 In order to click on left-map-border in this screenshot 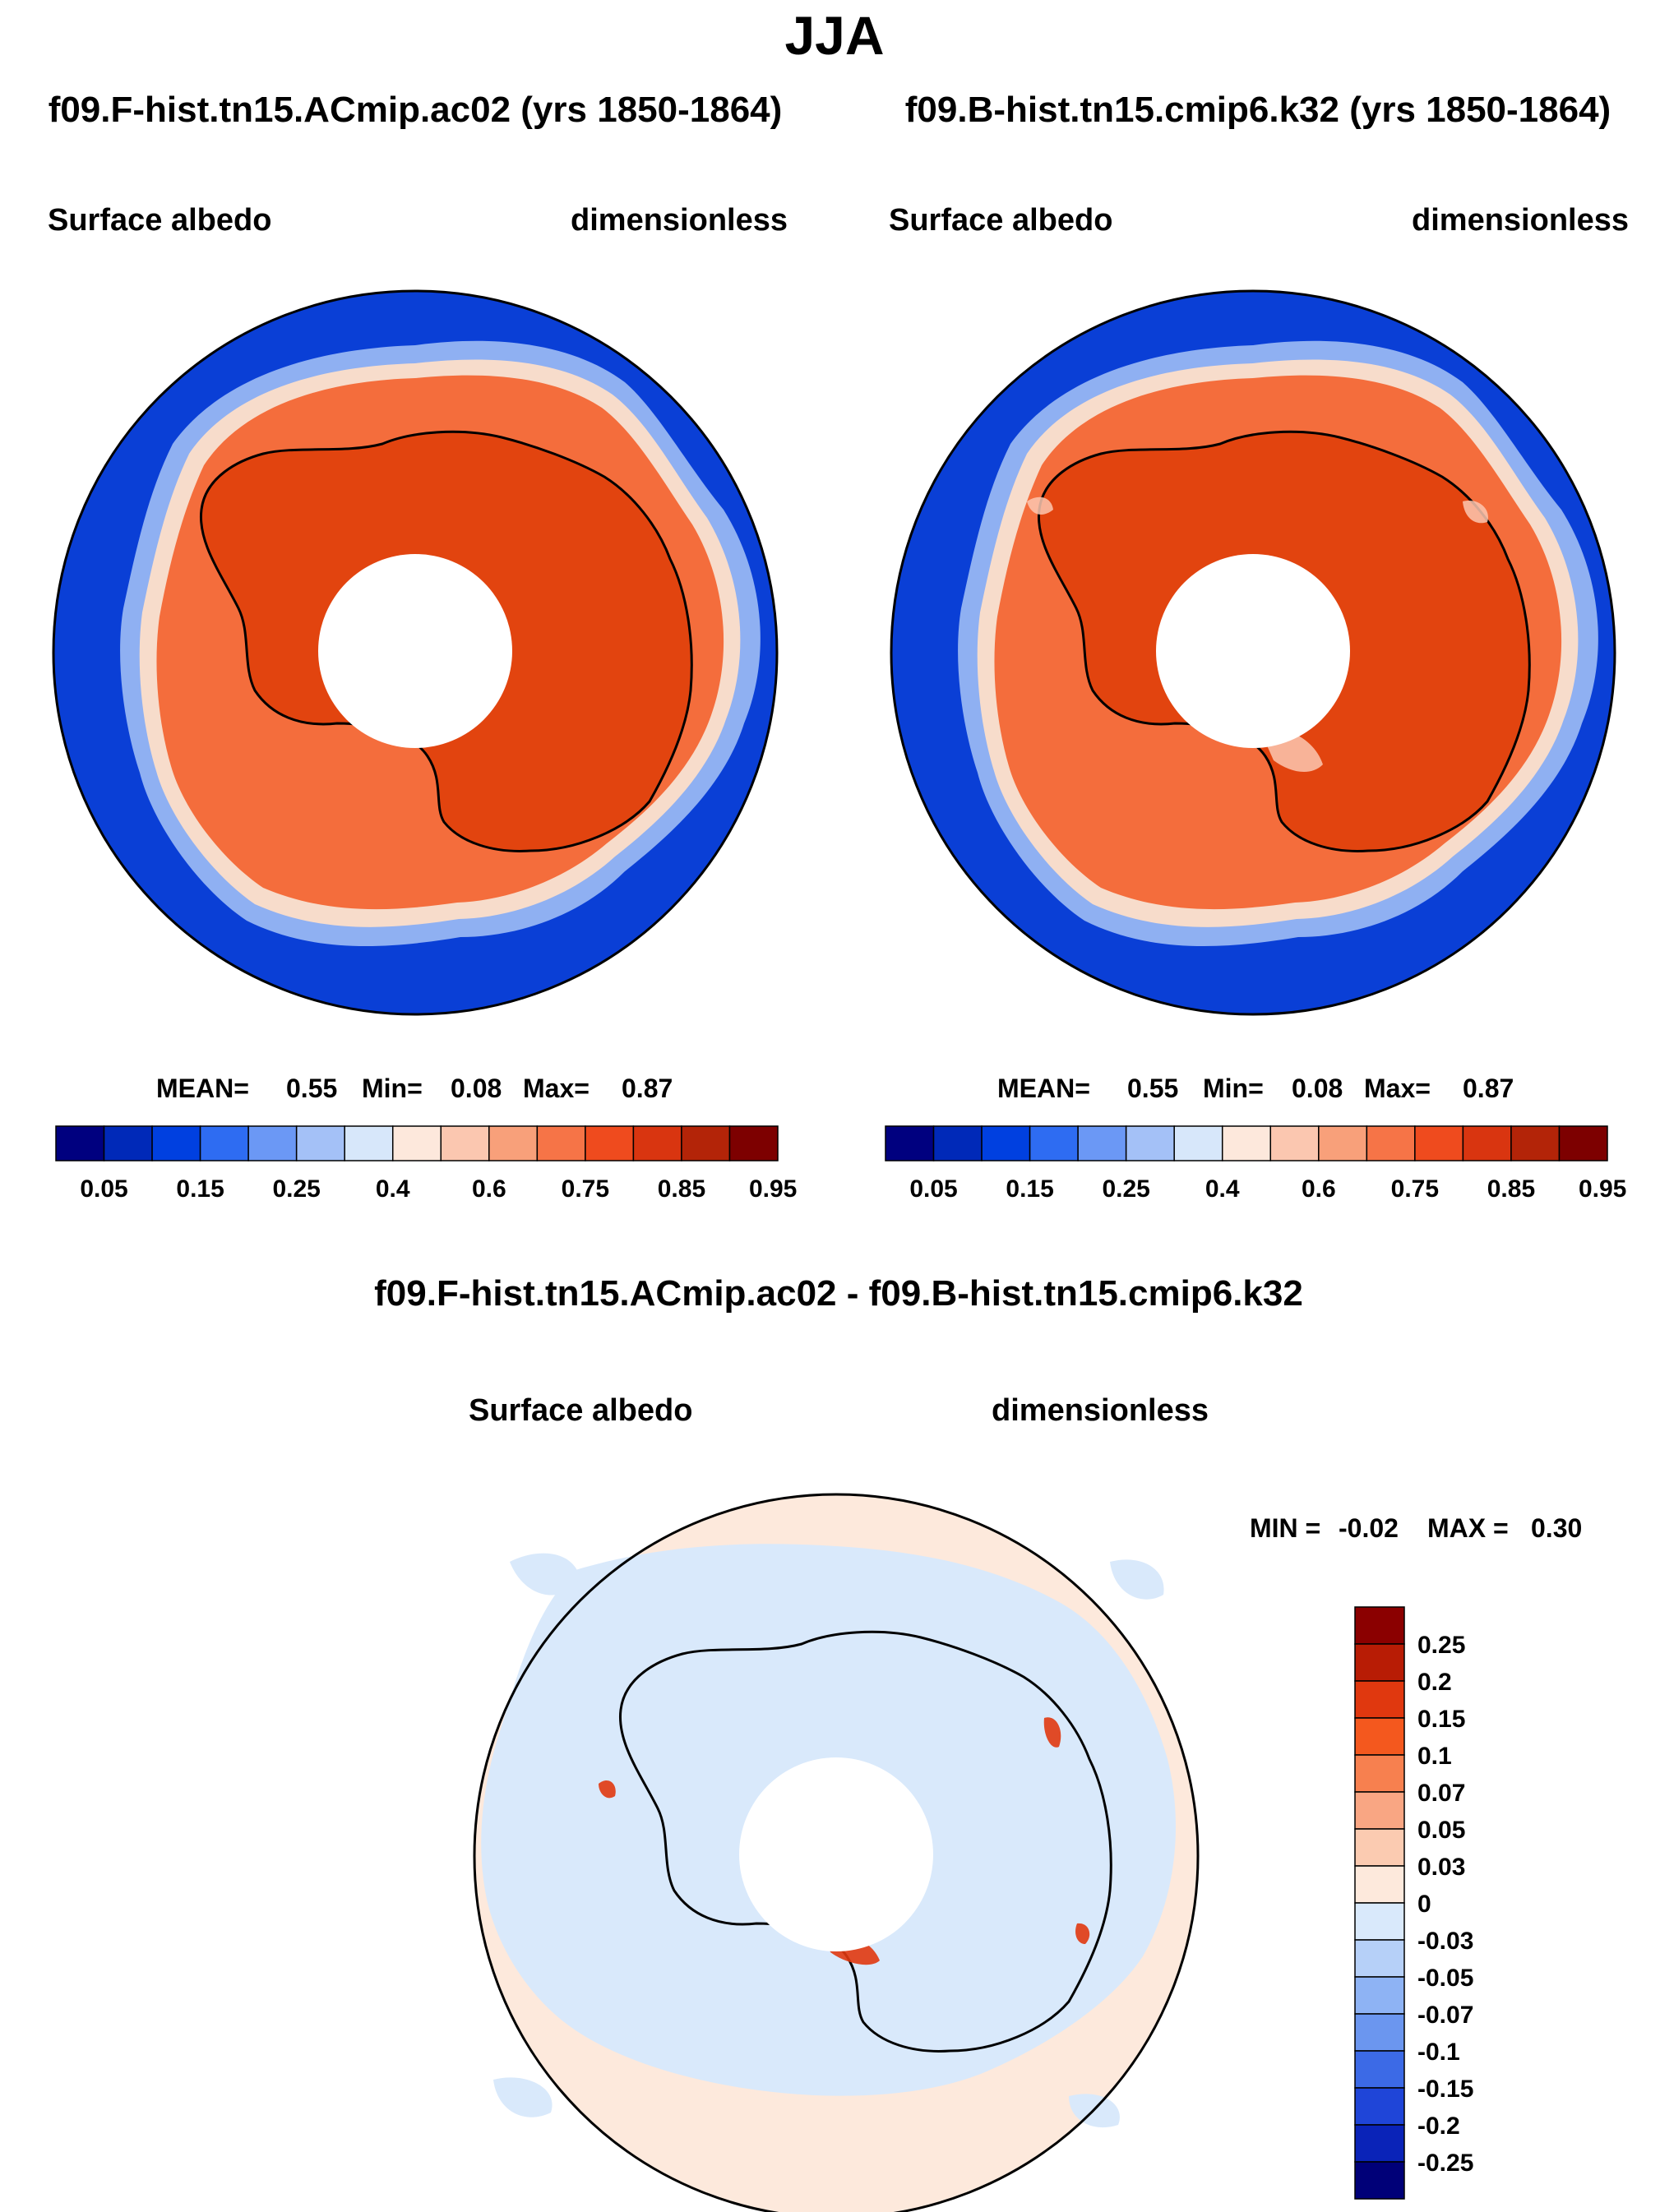, I will do `click(415, 652)`.